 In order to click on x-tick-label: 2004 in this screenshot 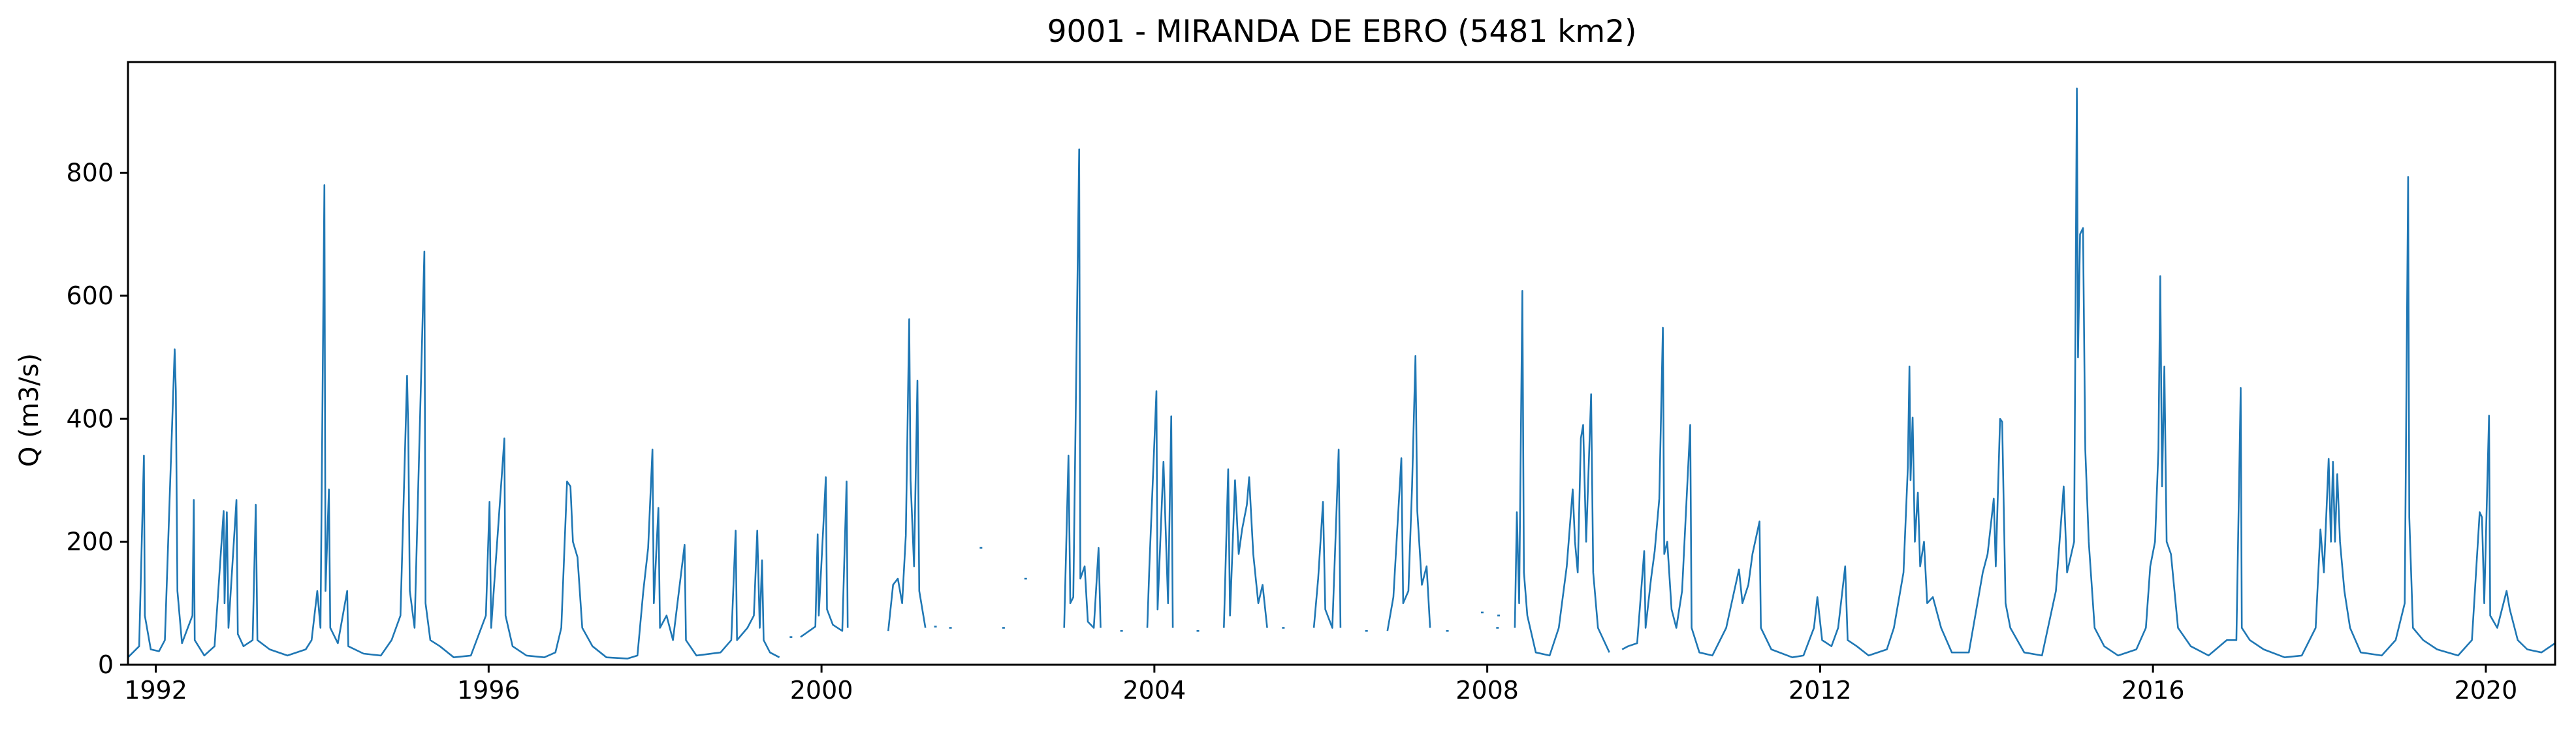, I will do `click(1155, 690)`.